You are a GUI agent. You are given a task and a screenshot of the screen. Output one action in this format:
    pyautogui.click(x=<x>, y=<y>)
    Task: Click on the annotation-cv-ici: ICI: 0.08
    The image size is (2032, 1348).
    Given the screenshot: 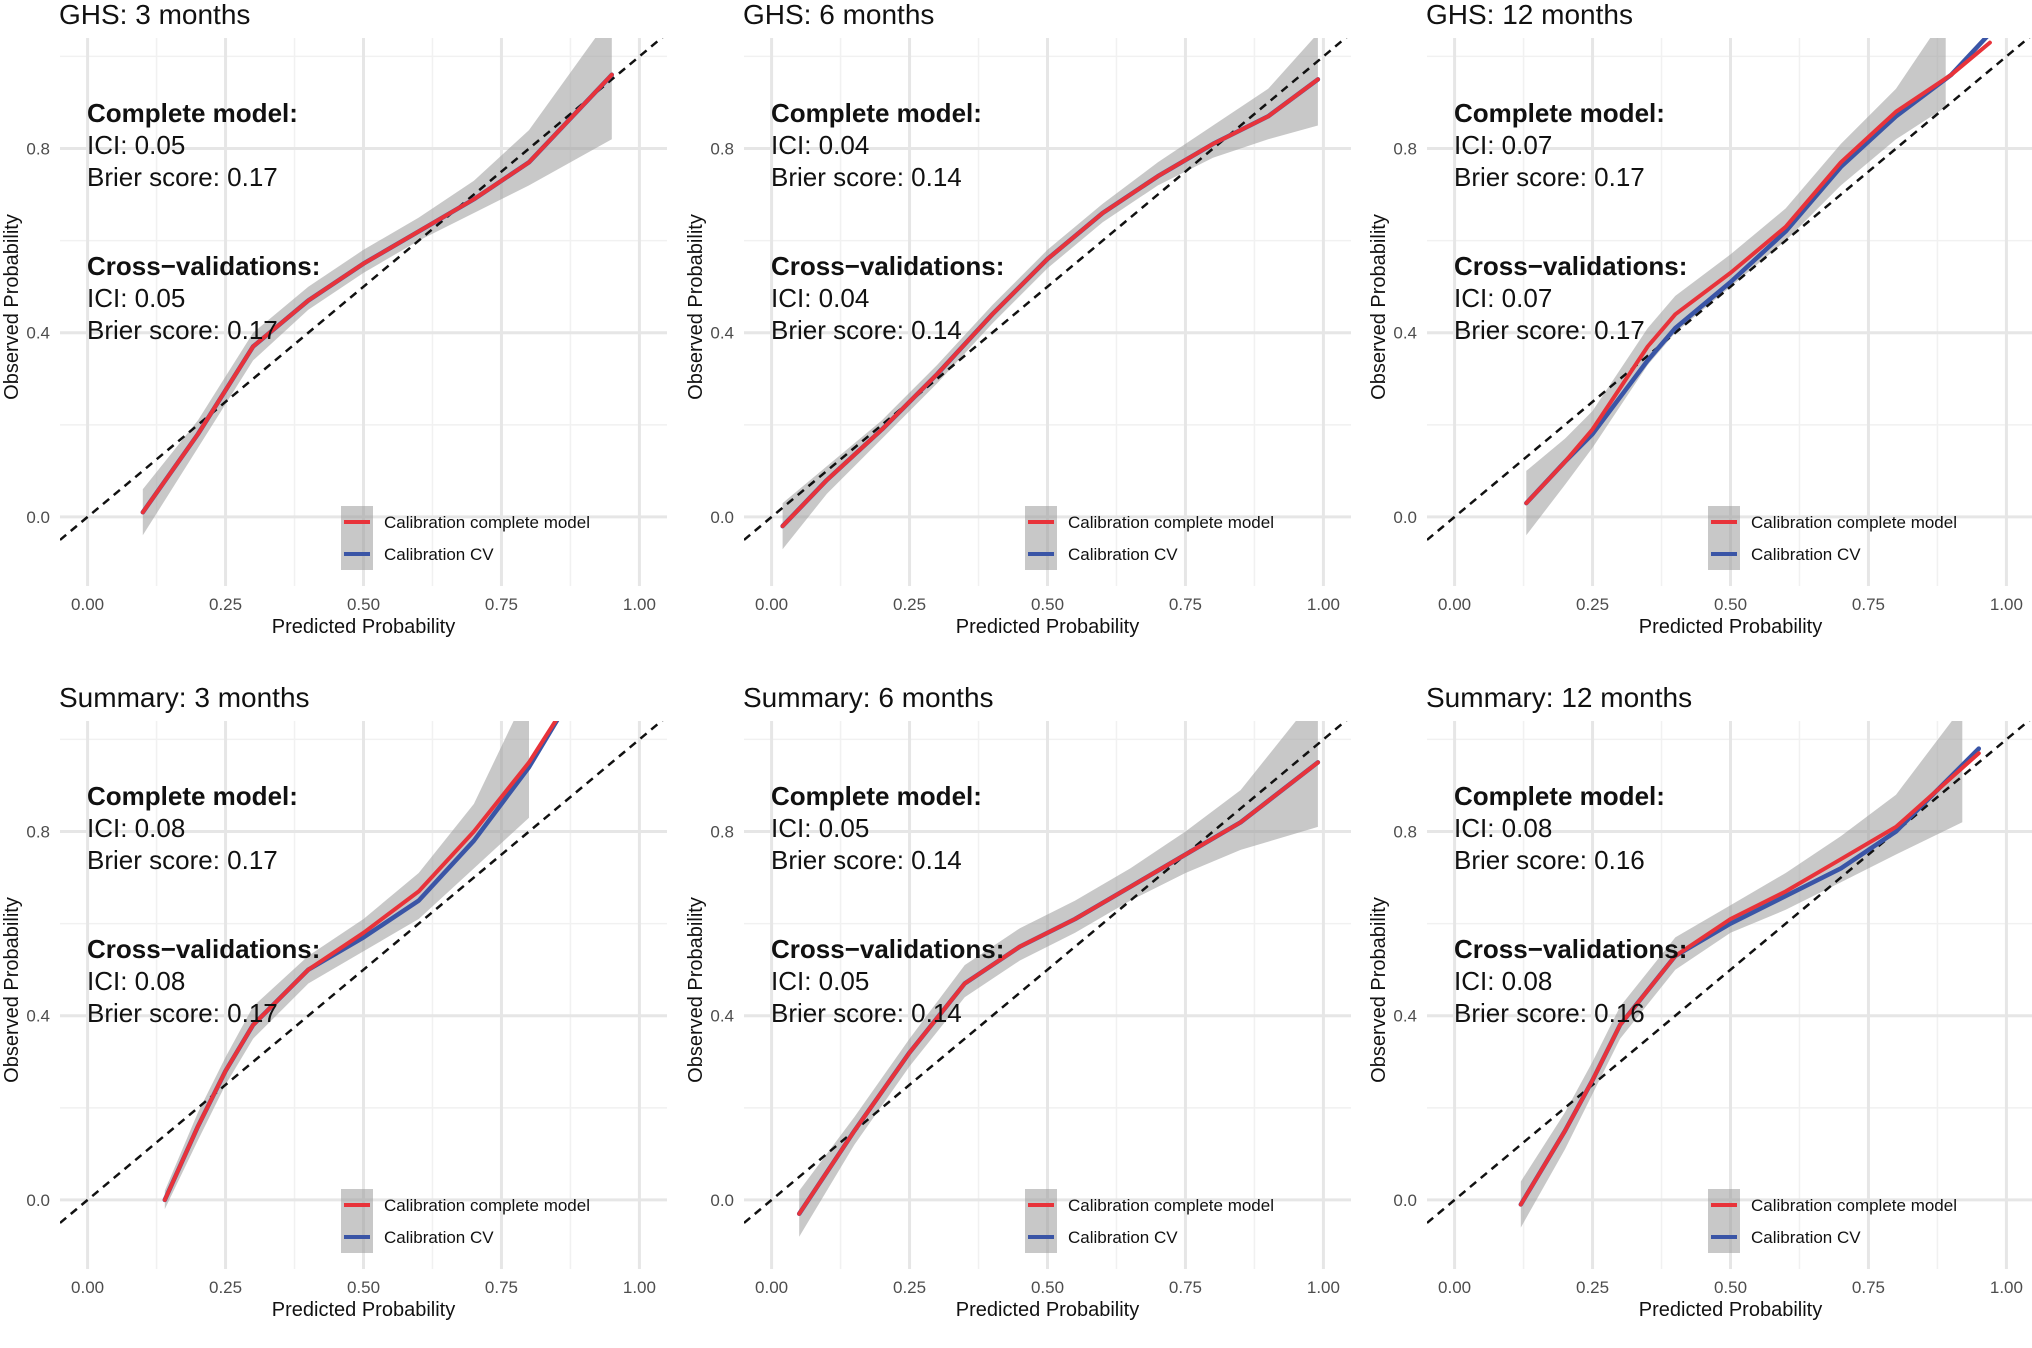 What is the action you would take?
    pyautogui.click(x=1503, y=981)
    